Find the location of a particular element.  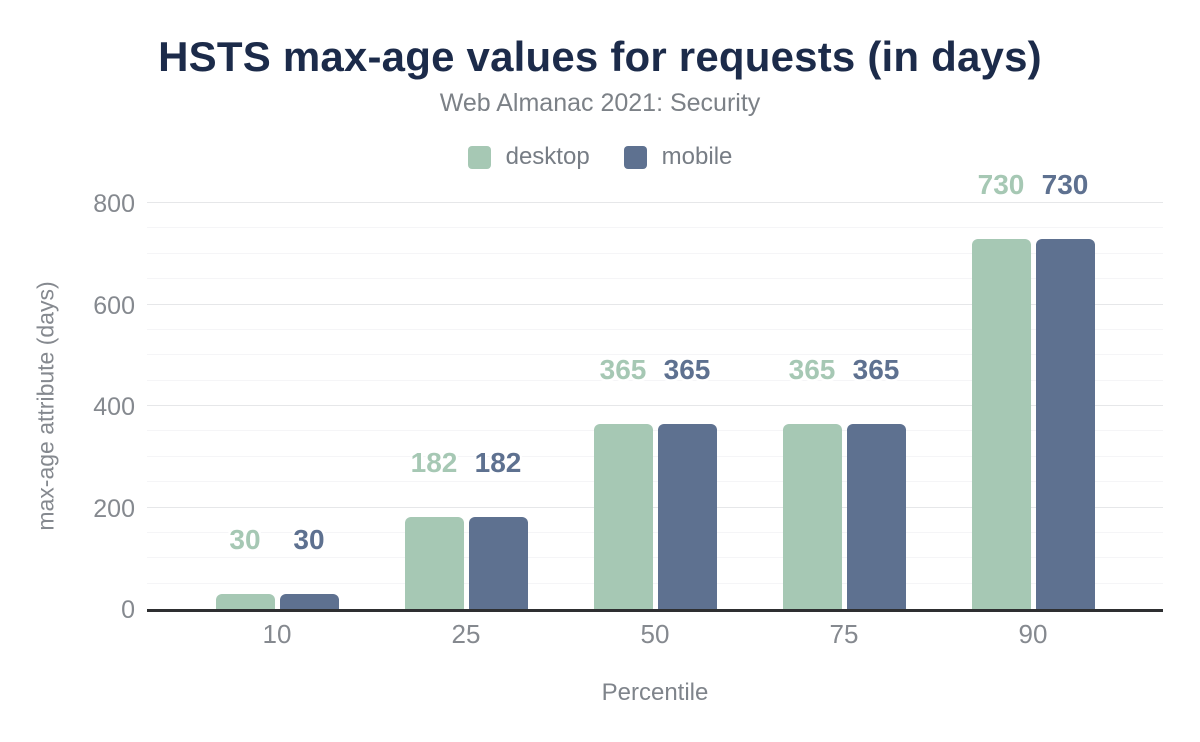

x-tick-25: 25 is located at coordinates (466, 634).